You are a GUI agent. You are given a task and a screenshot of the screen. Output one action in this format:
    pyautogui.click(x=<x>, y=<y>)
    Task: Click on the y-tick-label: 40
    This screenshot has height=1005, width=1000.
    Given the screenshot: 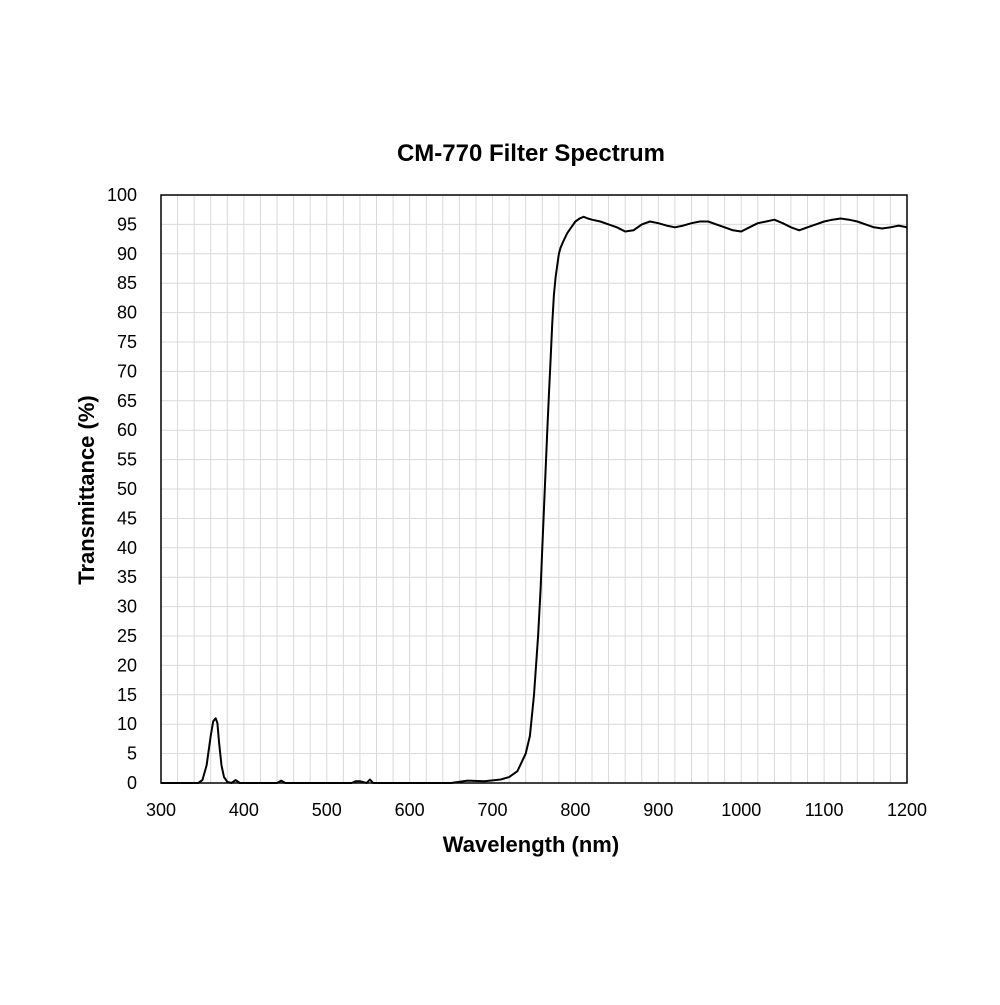 What is the action you would take?
    pyautogui.click(x=127, y=548)
    